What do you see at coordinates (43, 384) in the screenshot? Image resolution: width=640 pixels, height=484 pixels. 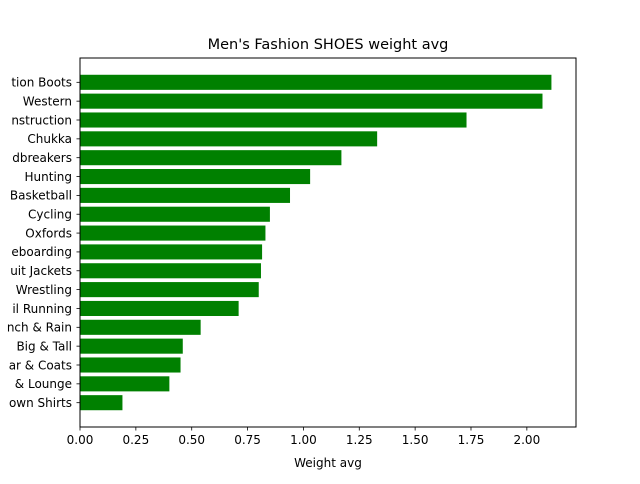 I see `y-tick-label: & Lounge` at bounding box center [43, 384].